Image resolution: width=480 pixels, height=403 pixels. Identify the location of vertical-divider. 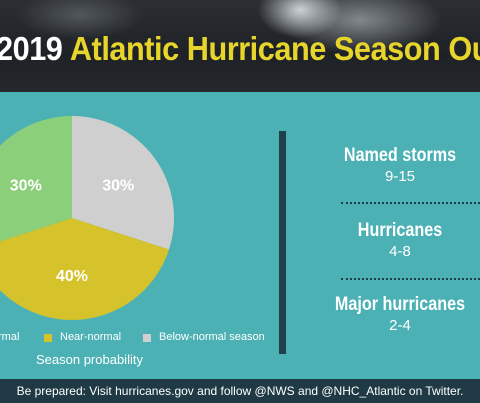
(282, 242).